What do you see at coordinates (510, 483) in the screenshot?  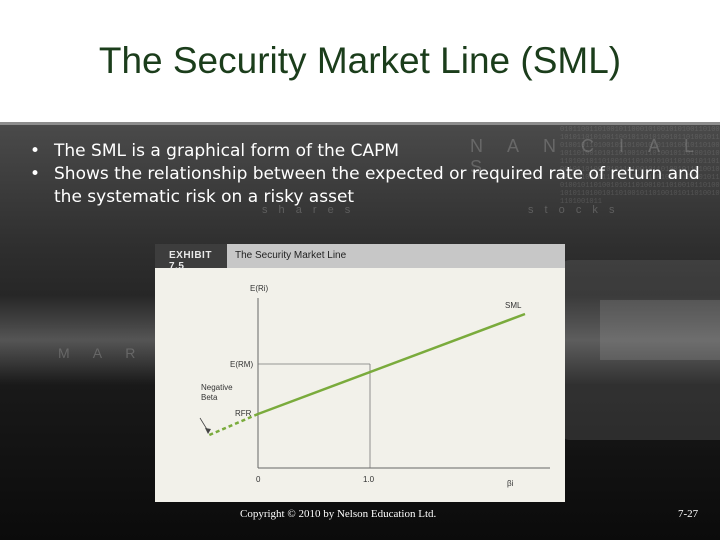 I see `x-axis-label: βi` at bounding box center [510, 483].